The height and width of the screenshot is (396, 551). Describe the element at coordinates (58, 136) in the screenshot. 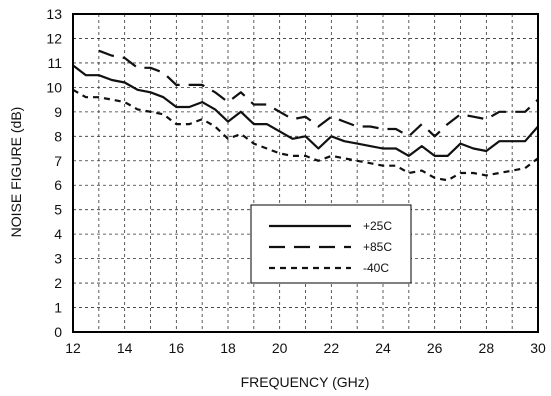

I see `y-tick-label: 8` at that location.